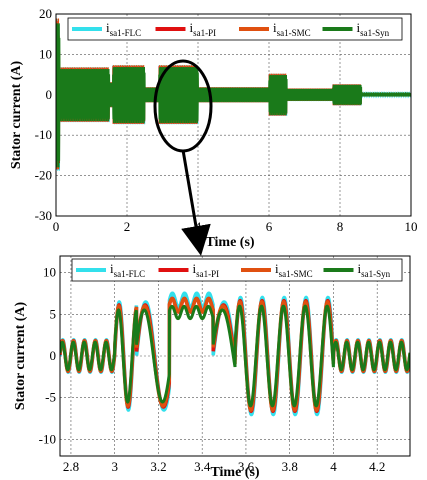 This screenshot has width=427, height=480. I want to click on main-x-axis-label: Time (s), so click(229, 242).